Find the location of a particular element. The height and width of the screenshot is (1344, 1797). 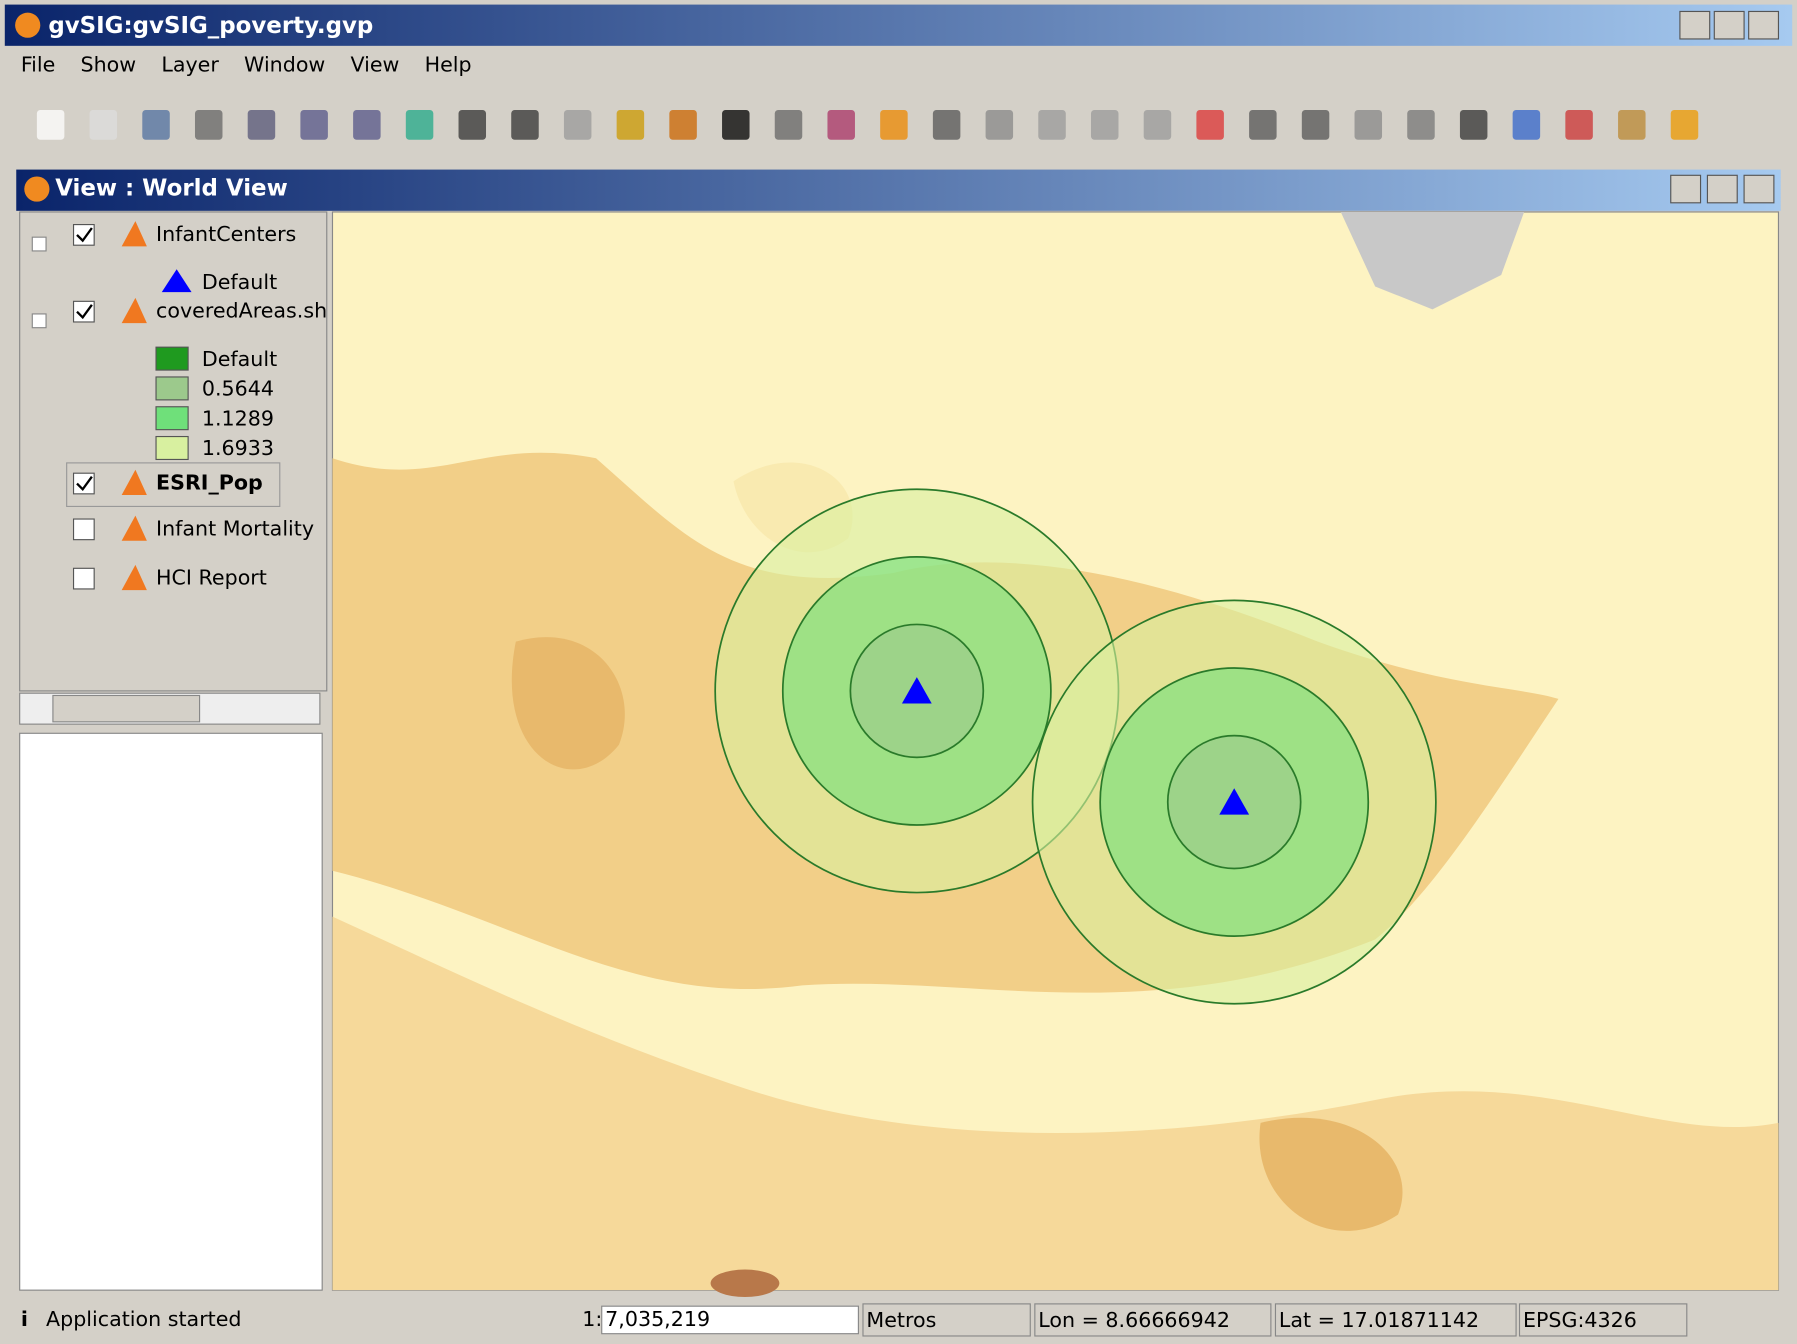

view-restore is located at coordinates (1722, 189).